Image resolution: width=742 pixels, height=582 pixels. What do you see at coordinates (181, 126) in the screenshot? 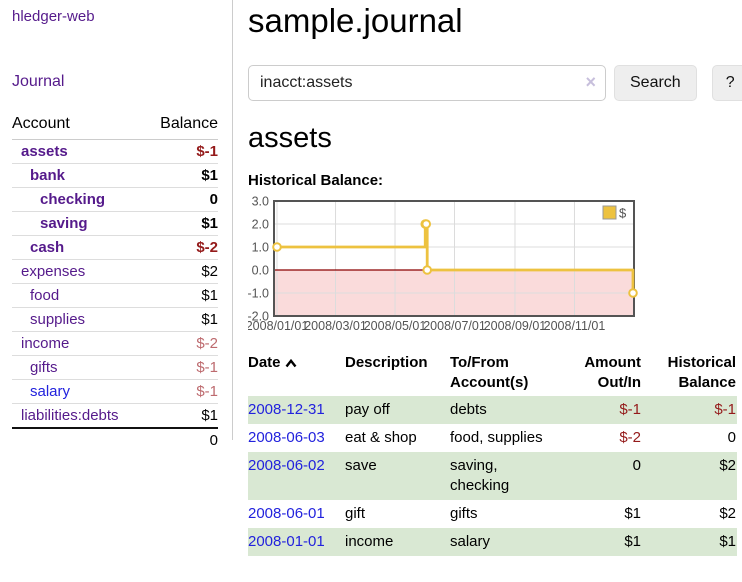
I see `balance-column-header: Balance` at bounding box center [181, 126].